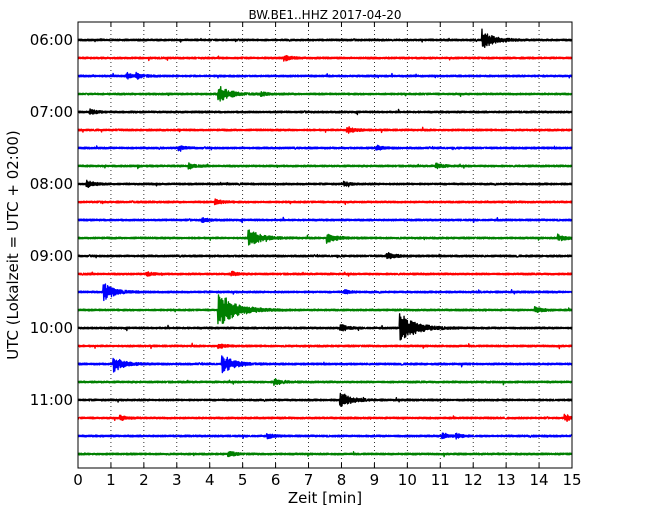 The width and height of the screenshot is (650, 520). What do you see at coordinates (571, 480) in the screenshot?
I see `x-tick-label: 15` at bounding box center [571, 480].